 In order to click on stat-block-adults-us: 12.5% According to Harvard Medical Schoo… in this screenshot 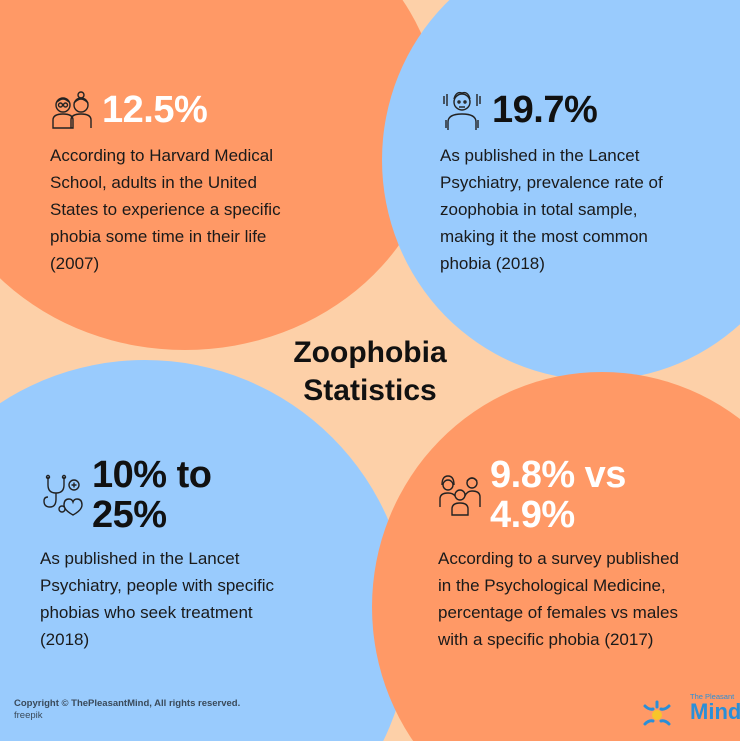, I will do `click(200, 182)`.